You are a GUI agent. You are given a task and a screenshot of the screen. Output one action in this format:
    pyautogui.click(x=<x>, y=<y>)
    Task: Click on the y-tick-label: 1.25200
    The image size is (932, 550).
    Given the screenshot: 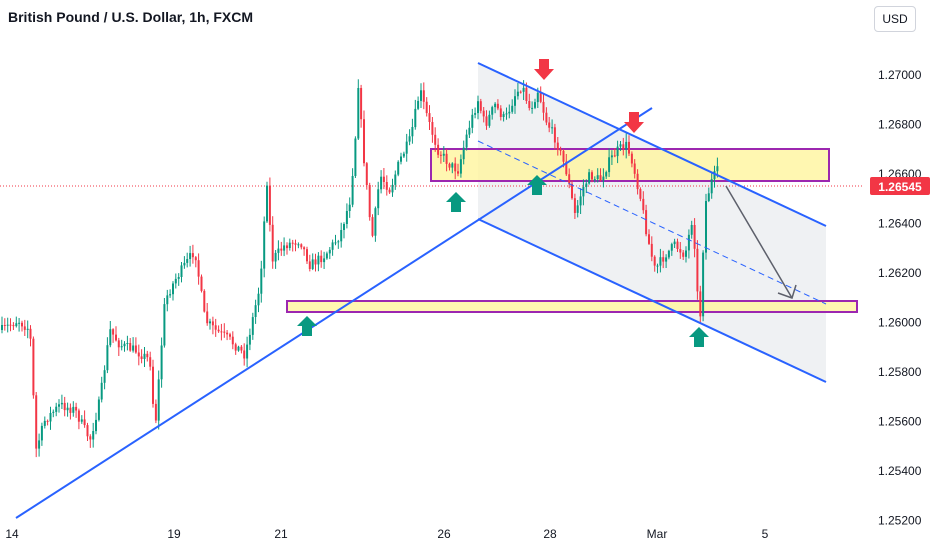 What is the action you would take?
    pyautogui.click(x=900, y=521)
    